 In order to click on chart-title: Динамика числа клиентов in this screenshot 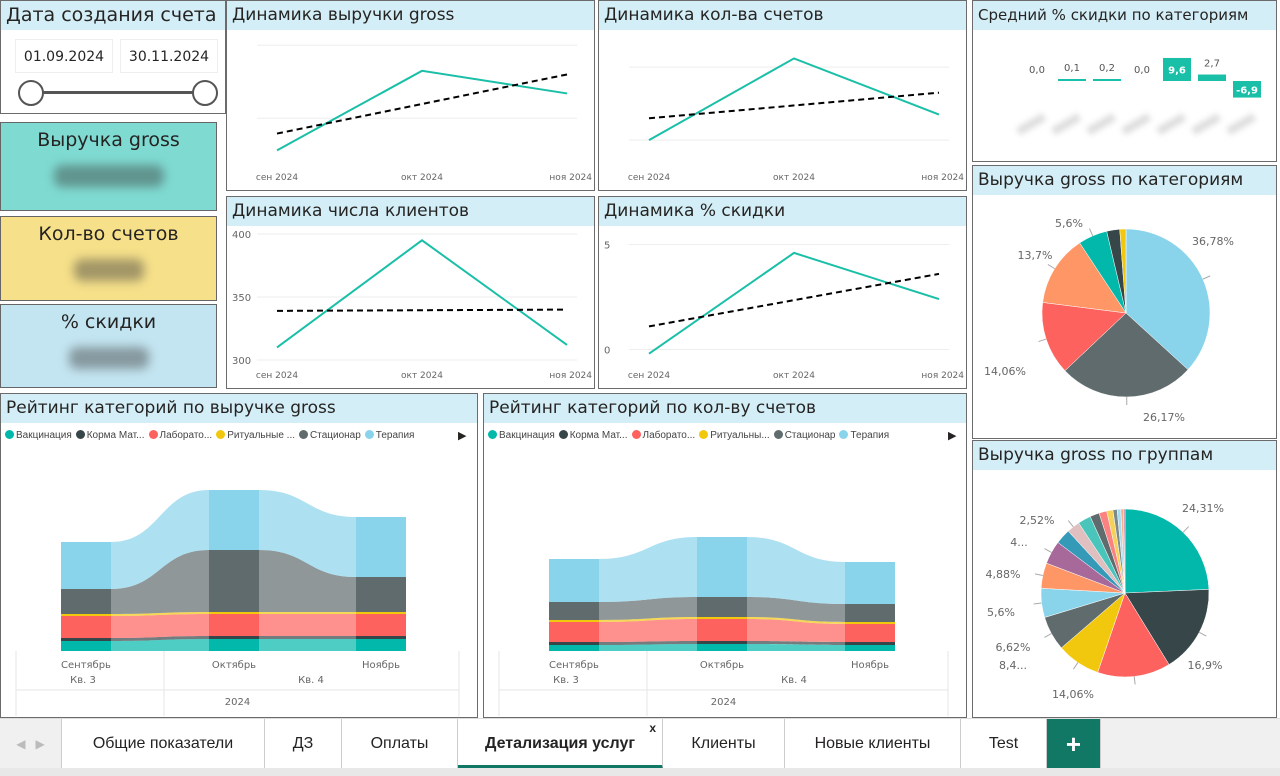, I will do `click(410, 211)`.